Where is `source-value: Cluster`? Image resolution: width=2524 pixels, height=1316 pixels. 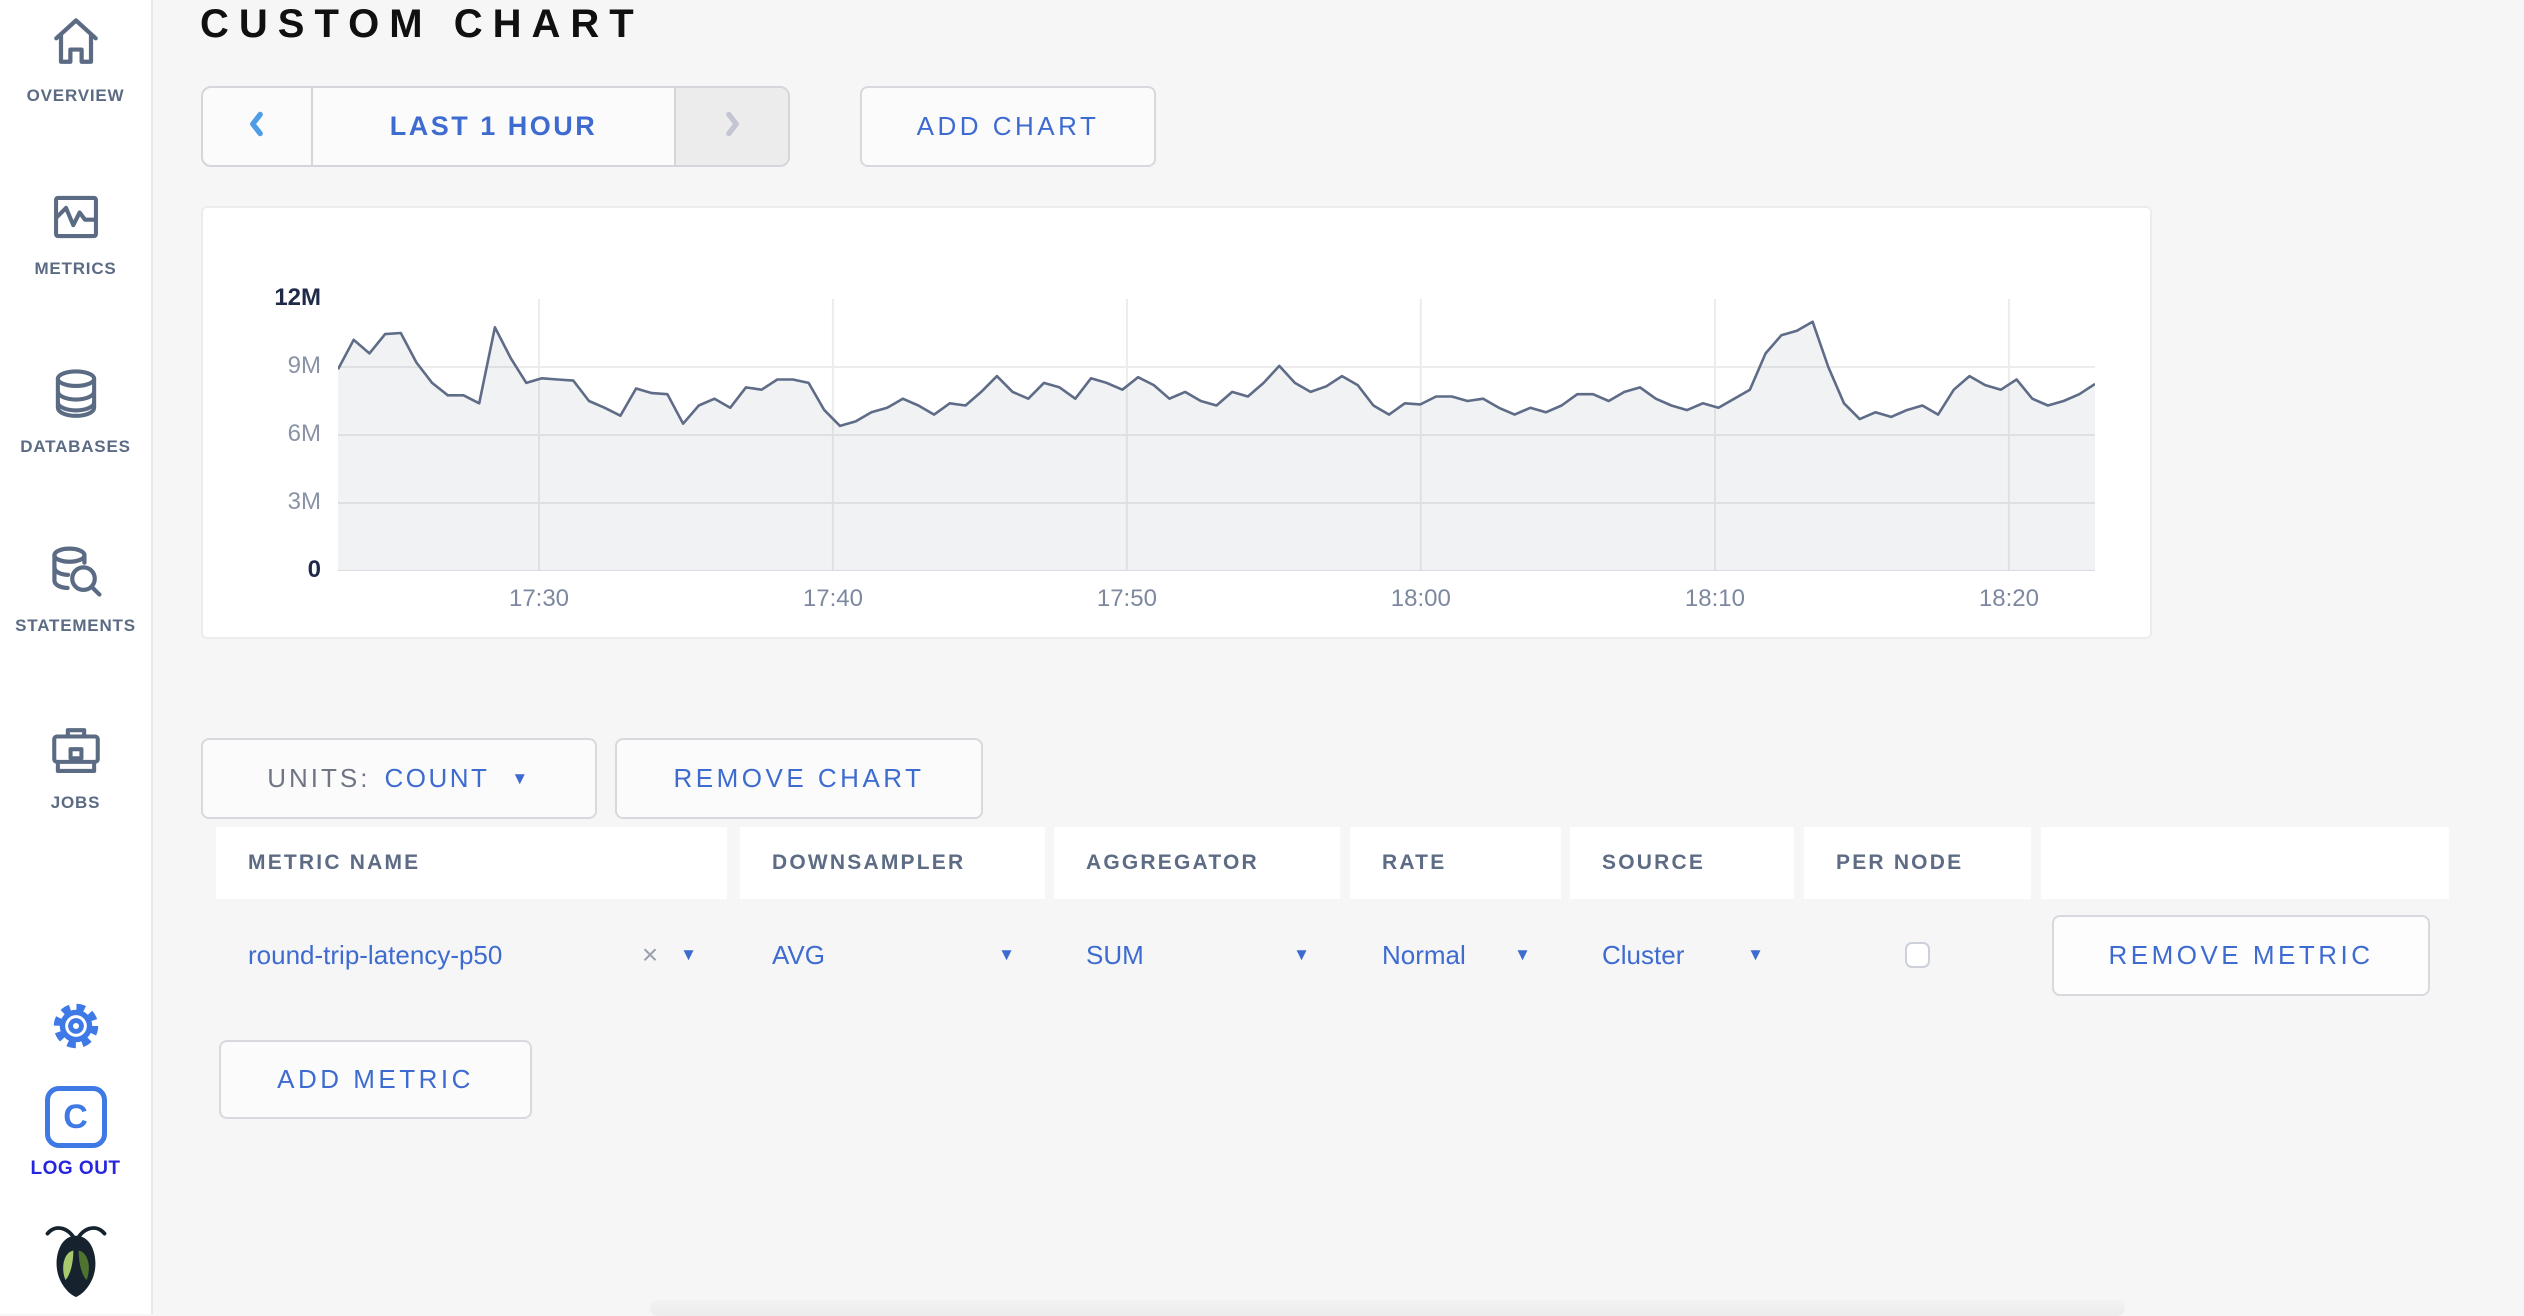
source-value: Cluster is located at coordinates (1643, 954).